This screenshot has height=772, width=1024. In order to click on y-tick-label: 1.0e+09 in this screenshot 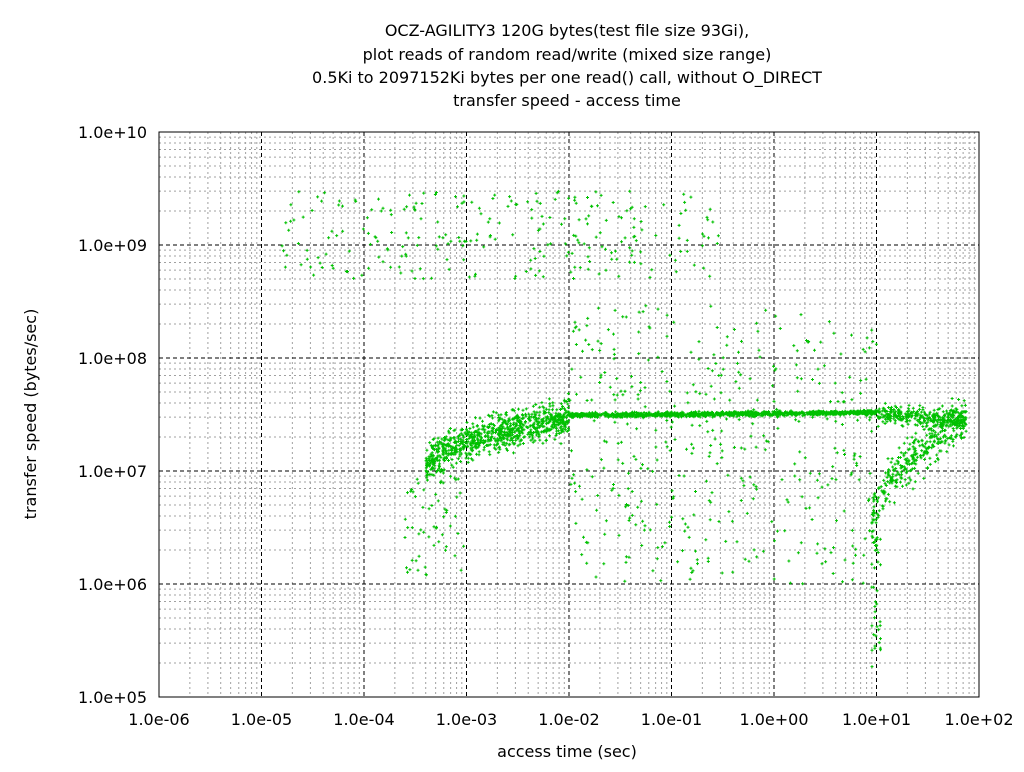, I will do `click(112, 245)`.